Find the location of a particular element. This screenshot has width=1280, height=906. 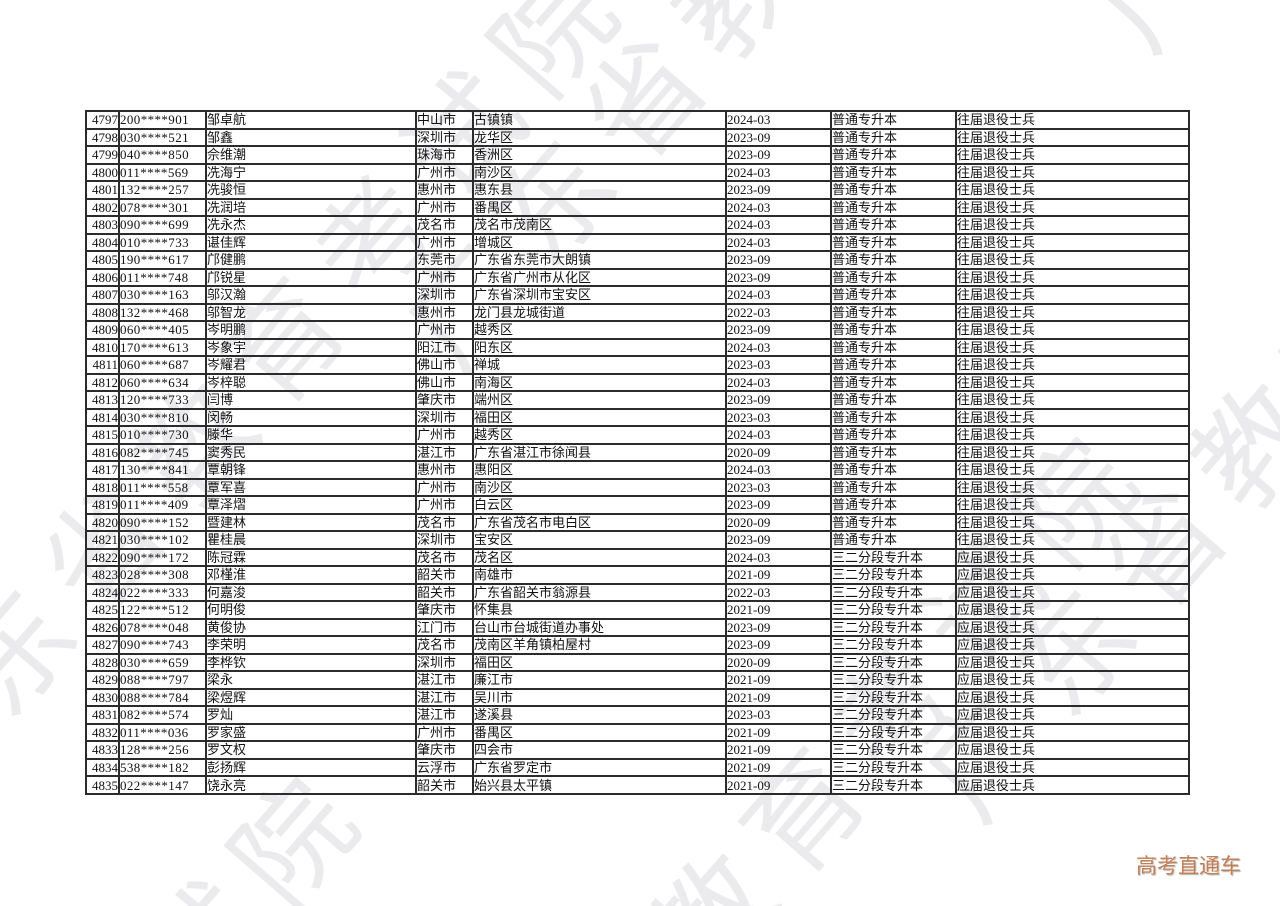

cell-district: 广东省湛江市徐闻县 is located at coordinates (599, 452).